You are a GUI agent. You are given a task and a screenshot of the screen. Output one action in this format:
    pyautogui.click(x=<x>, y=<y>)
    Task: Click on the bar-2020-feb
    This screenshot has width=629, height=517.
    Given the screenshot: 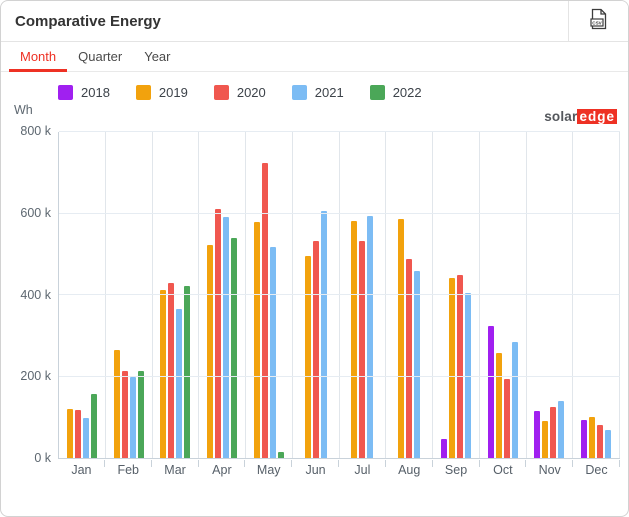 What is the action you would take?
    pyautogui.click(x=124, y=414)
    